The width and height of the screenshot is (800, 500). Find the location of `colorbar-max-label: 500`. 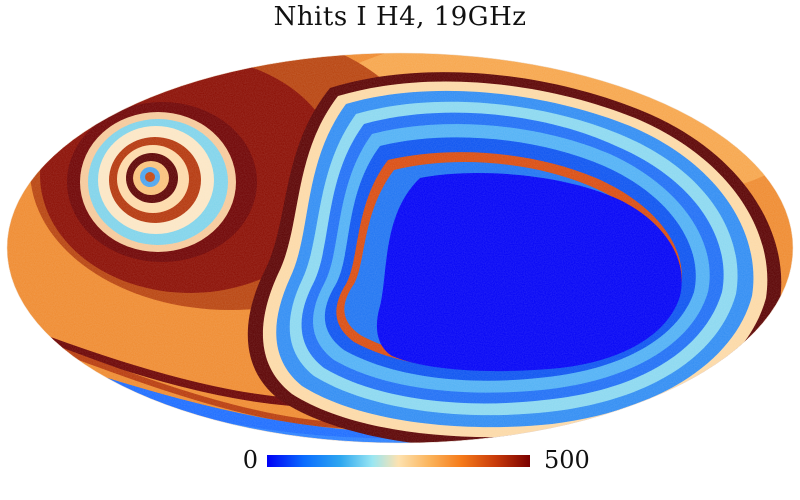

colorbar-max-label: 500 is located at coordinates (567, 460).